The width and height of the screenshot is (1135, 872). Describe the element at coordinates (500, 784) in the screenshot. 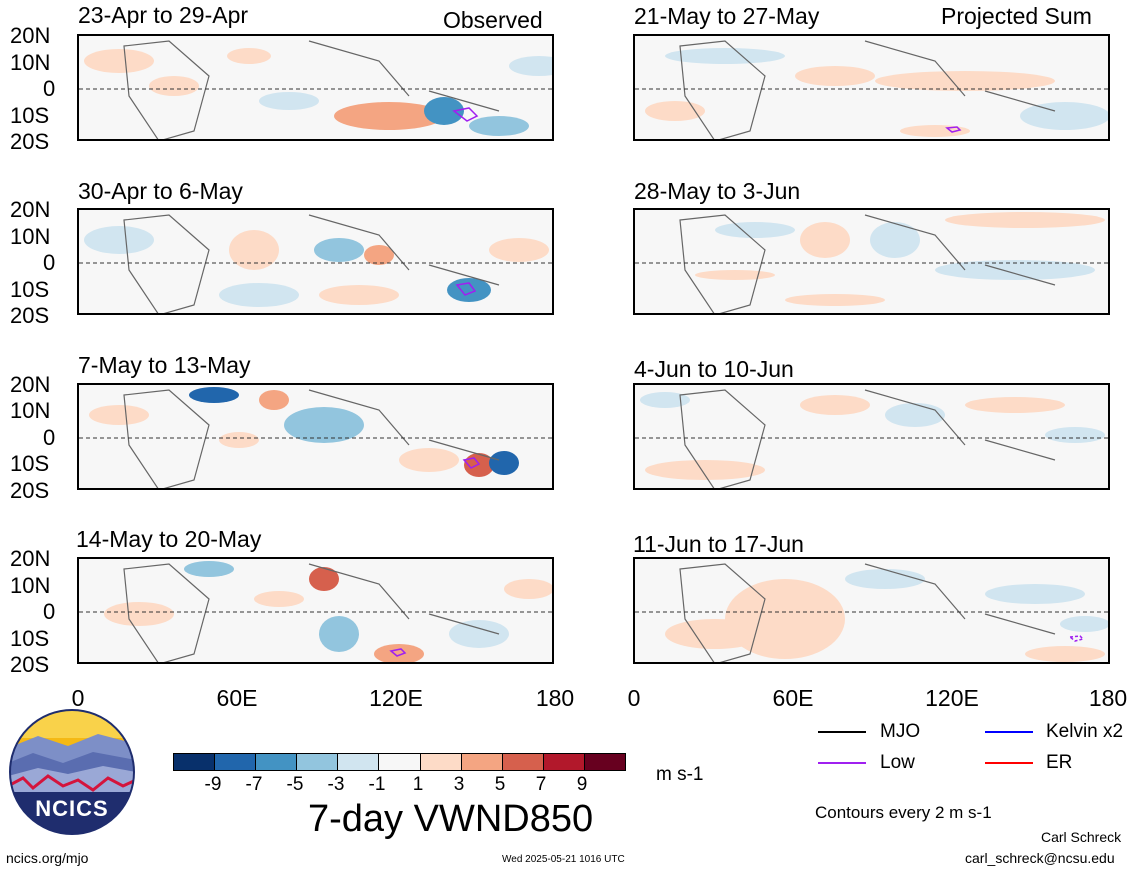

I see `colorbar-tick-label: 5` at that location.